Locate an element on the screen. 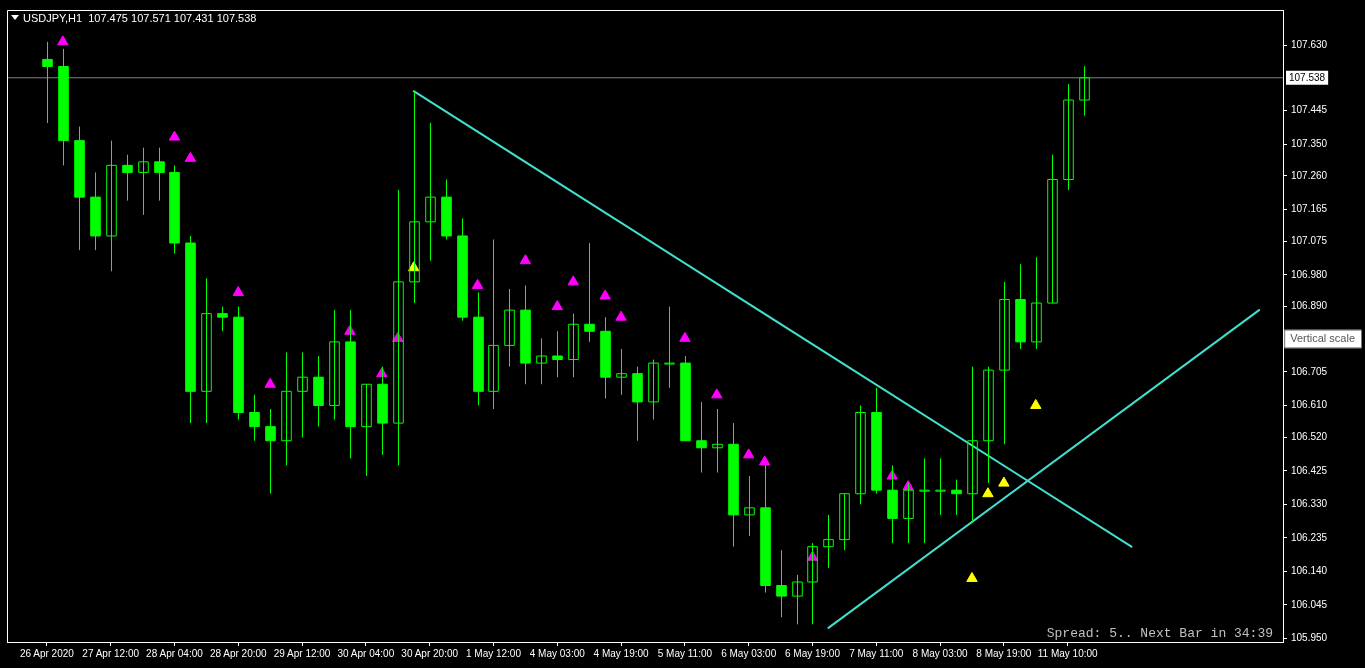 This screenshot has width=1365, height=668. y-tick-label: 106.140 is located at coordinates (1309, 571).